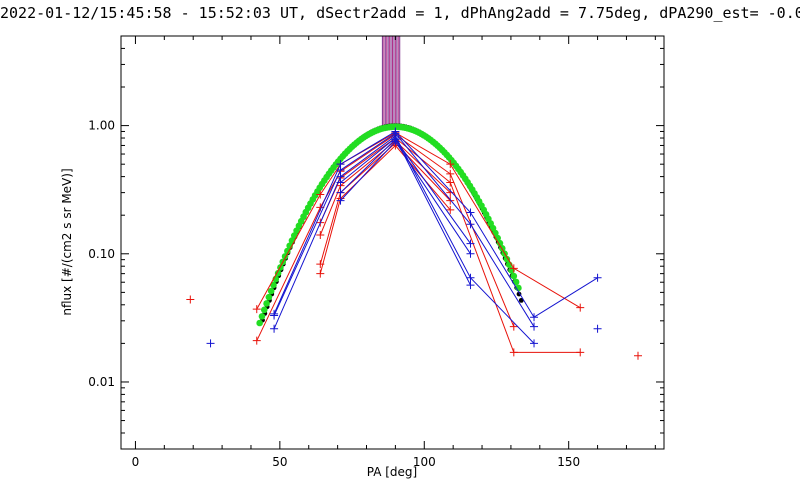 The width and height of the screenshot is (800, 500). What do you see at coordinates (154, 13) in the screenshot?
I see `title-time-range: 2022-01-12/15:45:58 - 15:52:03 UT,` at bounding box center [154, 13].